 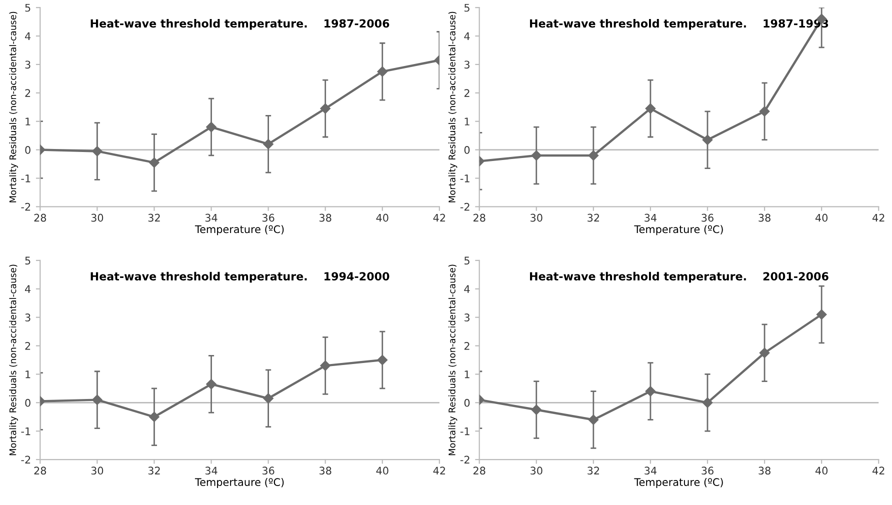 What do you see at coordinates (679, 277) in the screenshot?
I see `text: Heat-wave threshold temperature. 2001-2006` at bounding box center [679, 277].